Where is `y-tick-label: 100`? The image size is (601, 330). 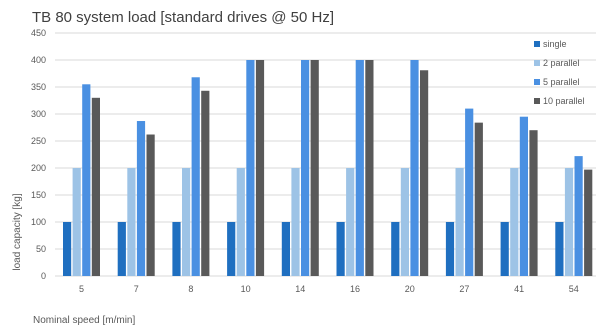 y-tick-label: 100 is located at coordinates (38, 222).